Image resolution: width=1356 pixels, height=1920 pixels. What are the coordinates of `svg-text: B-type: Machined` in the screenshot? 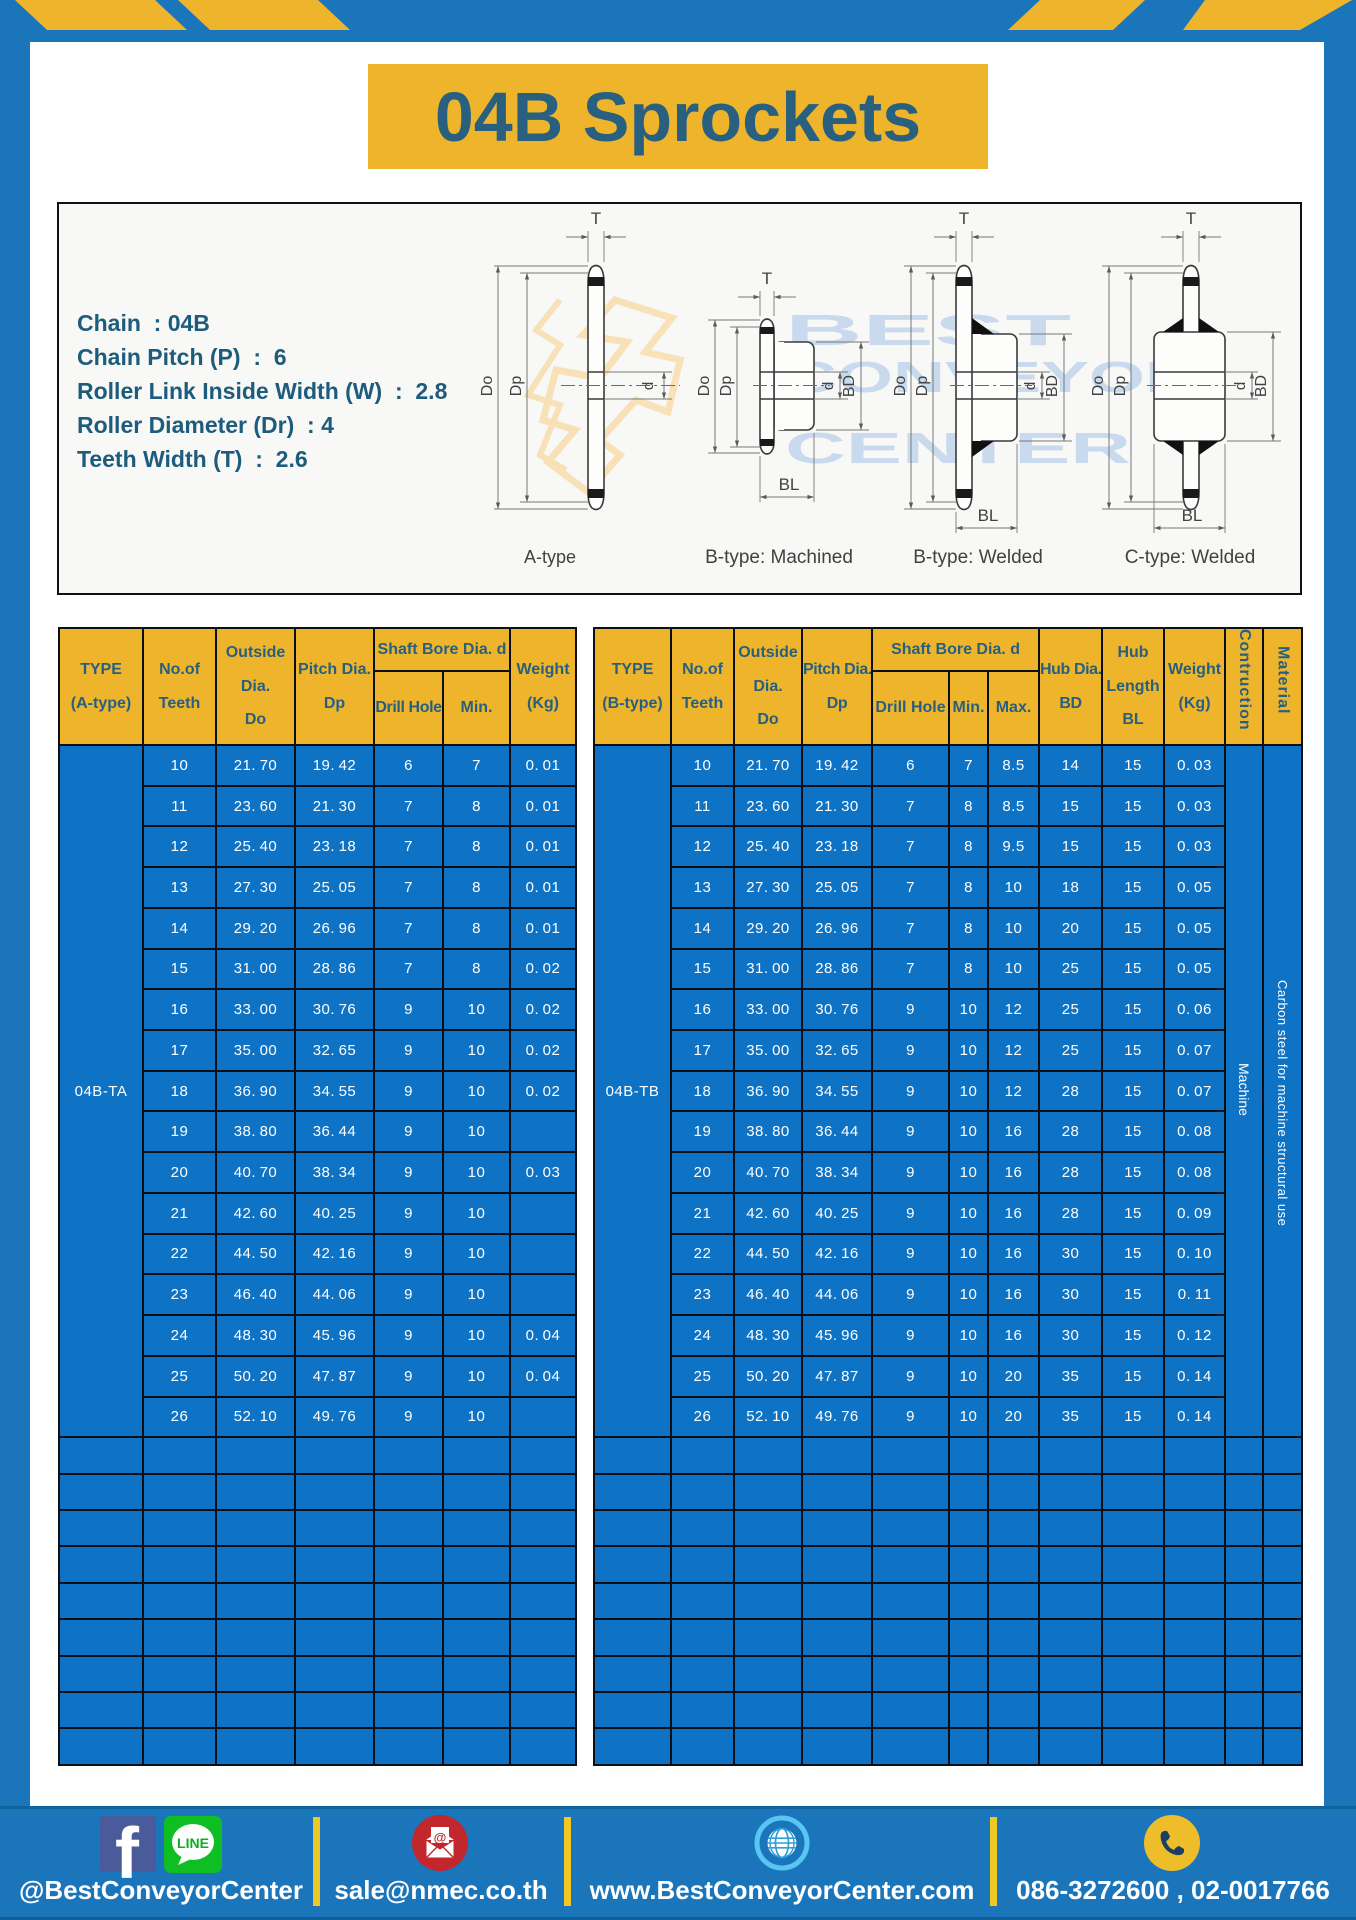 It's located at (779, 557).